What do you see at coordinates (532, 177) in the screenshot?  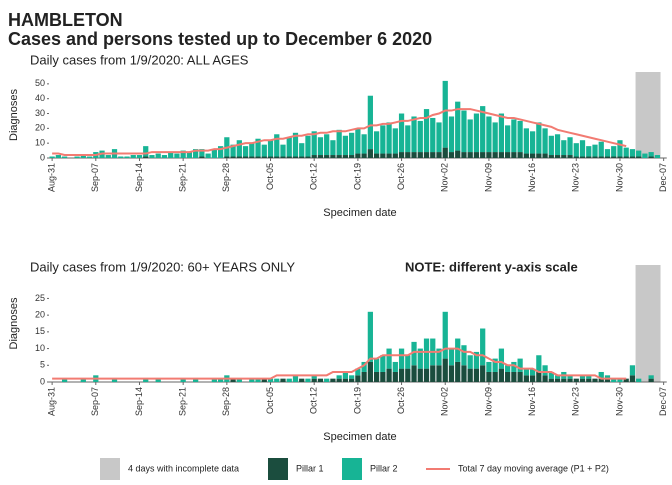 I see `x-tick-label: Nov-16` at bounding box center [532, 177].